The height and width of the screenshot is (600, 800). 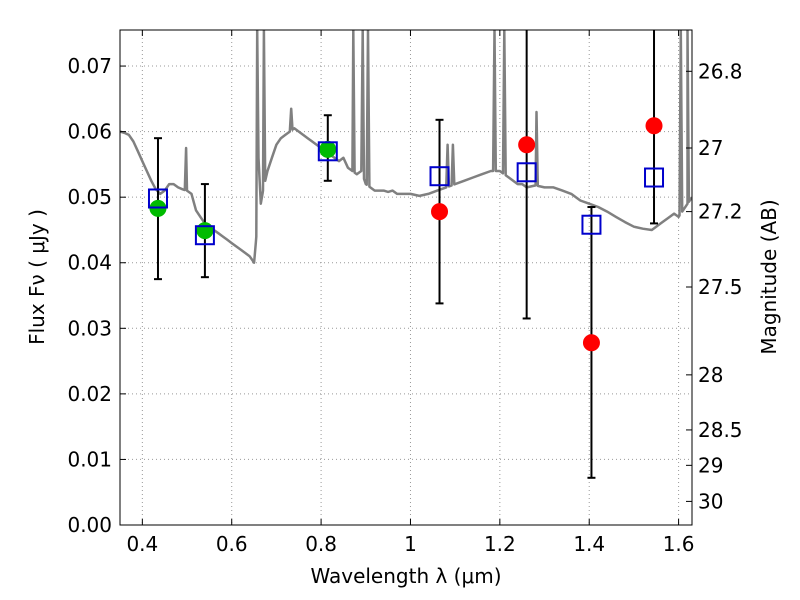 I want to click on x-tick-label: 1.6, so click(x=679, y=544).